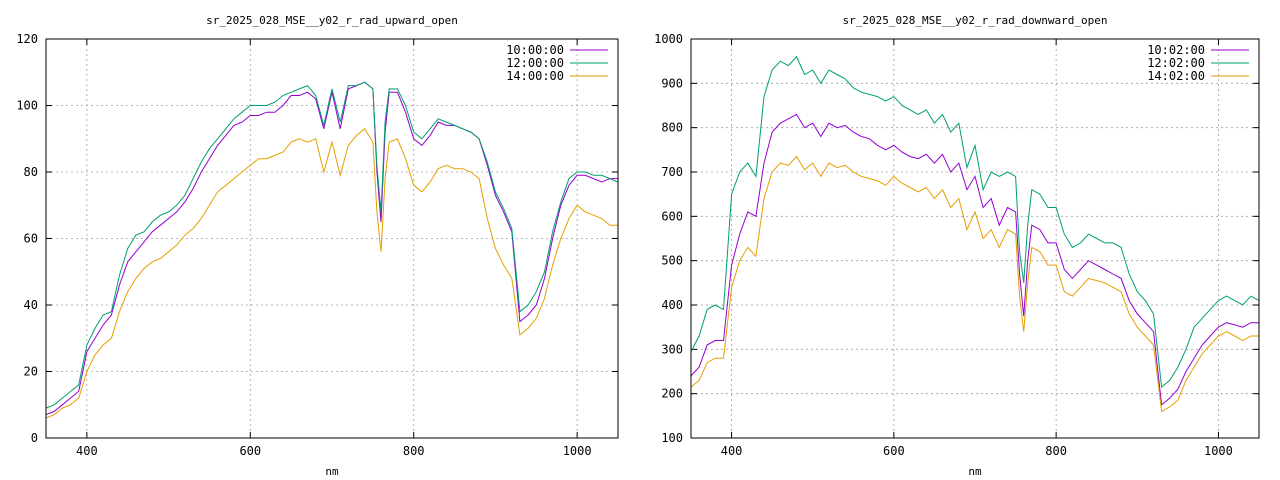 The image size is (1280, 480). Describe the element at coordinates (535, 76) in the screenshot. I see `legend-entry-label: 14:00:00` at that location.